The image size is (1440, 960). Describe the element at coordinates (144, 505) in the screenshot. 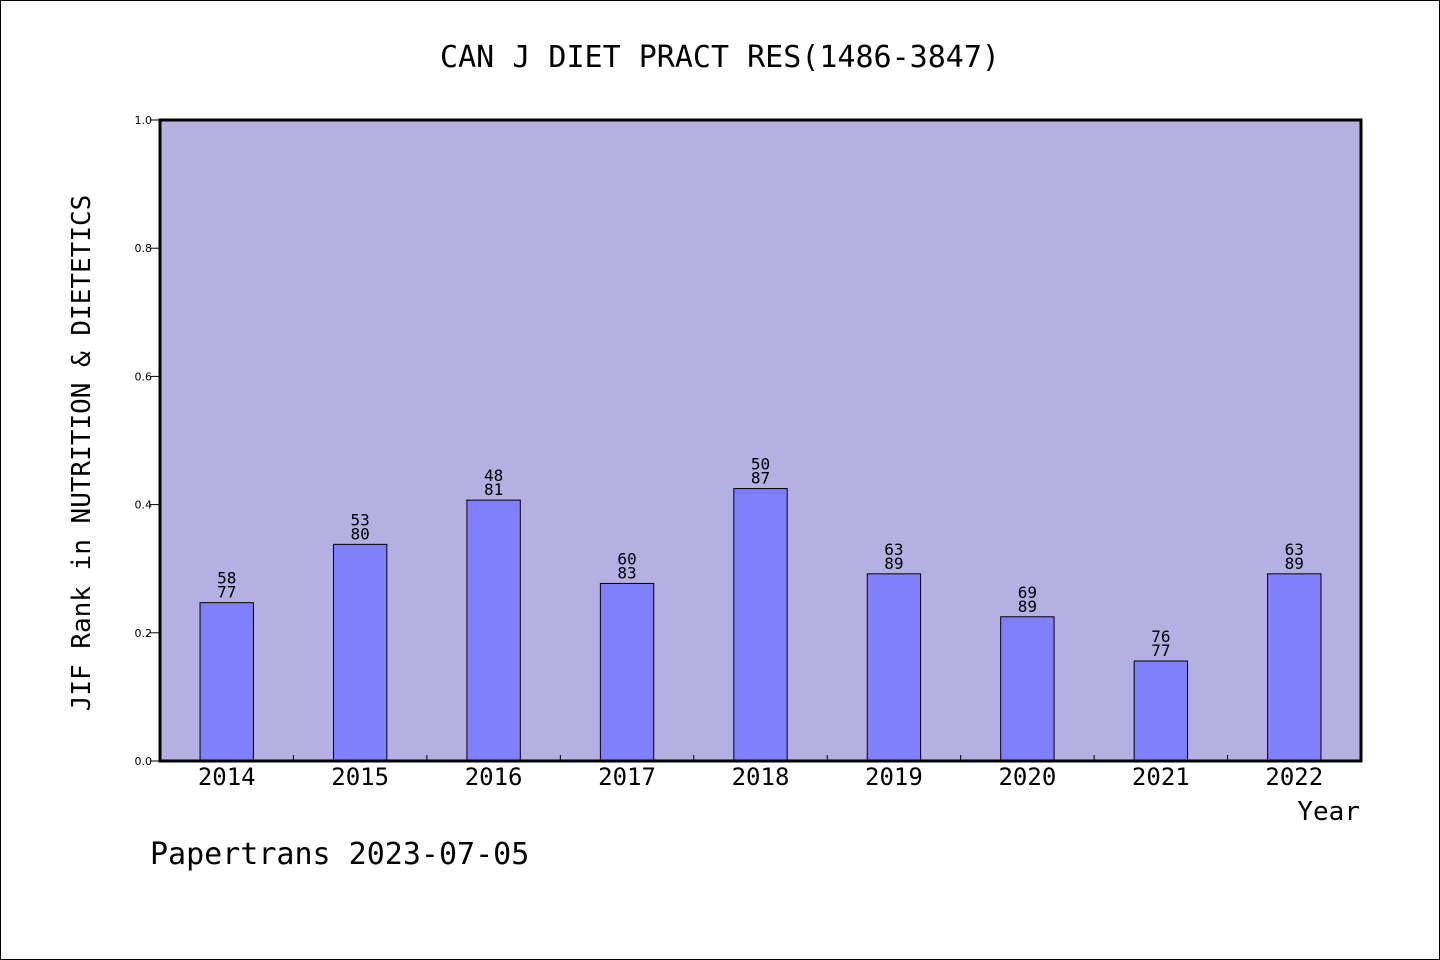

I see `y-tick-label: 0.4` at that location.